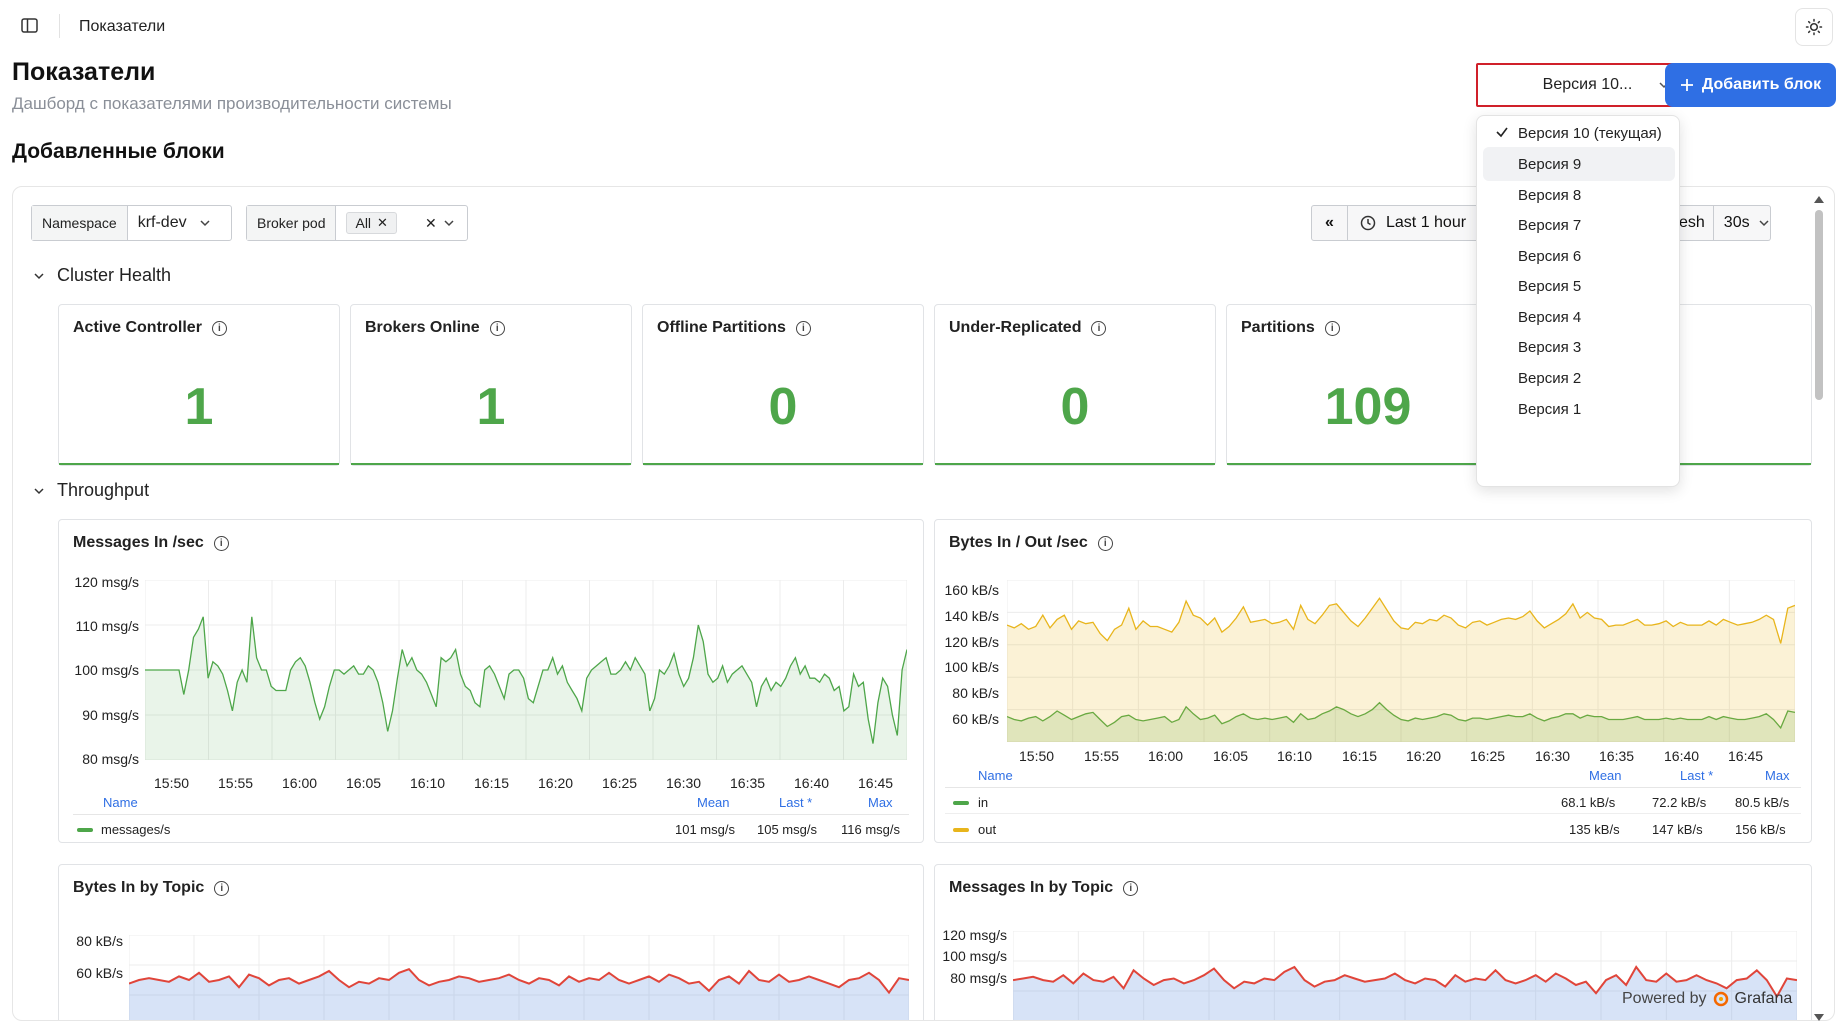 The image size is (1845, 1031). Describe the element at coordinates (139, 887) in the screenshot. I see `panel-title: Bytes In by Topic` at that location.